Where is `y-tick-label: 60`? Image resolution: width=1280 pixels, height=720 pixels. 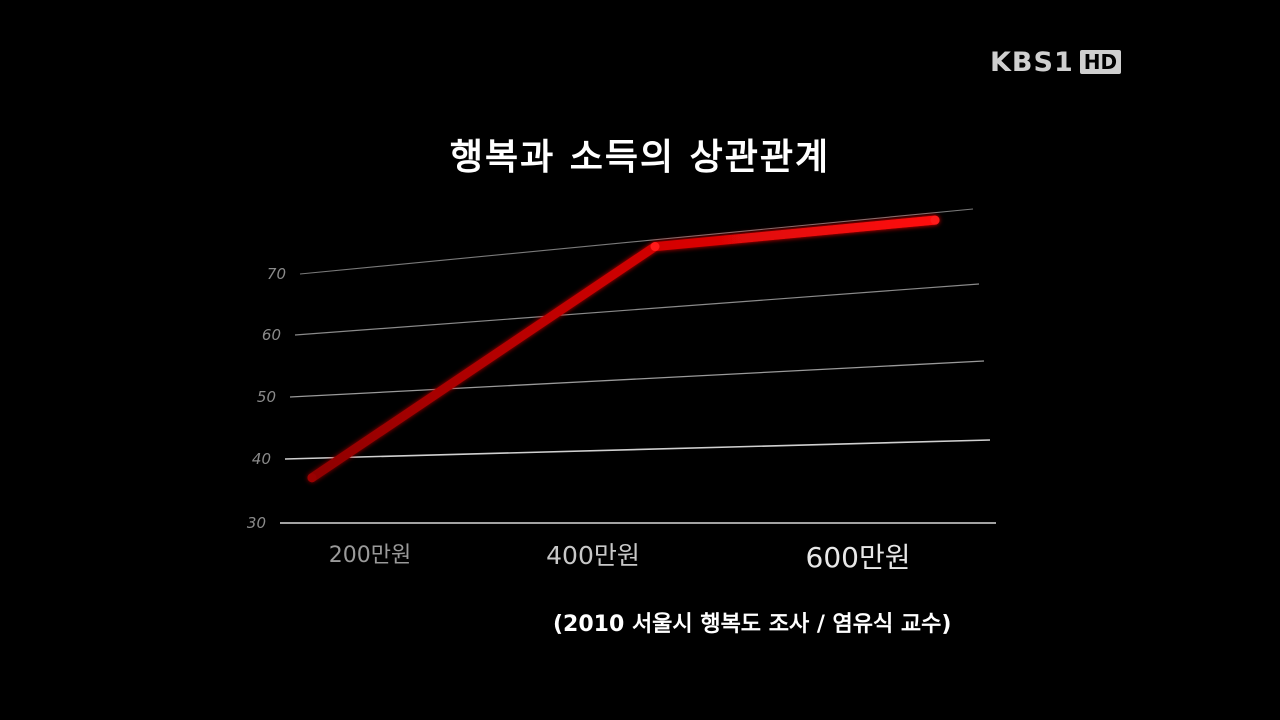
y-tick-label: 60 is located at coordinates (271, 335).